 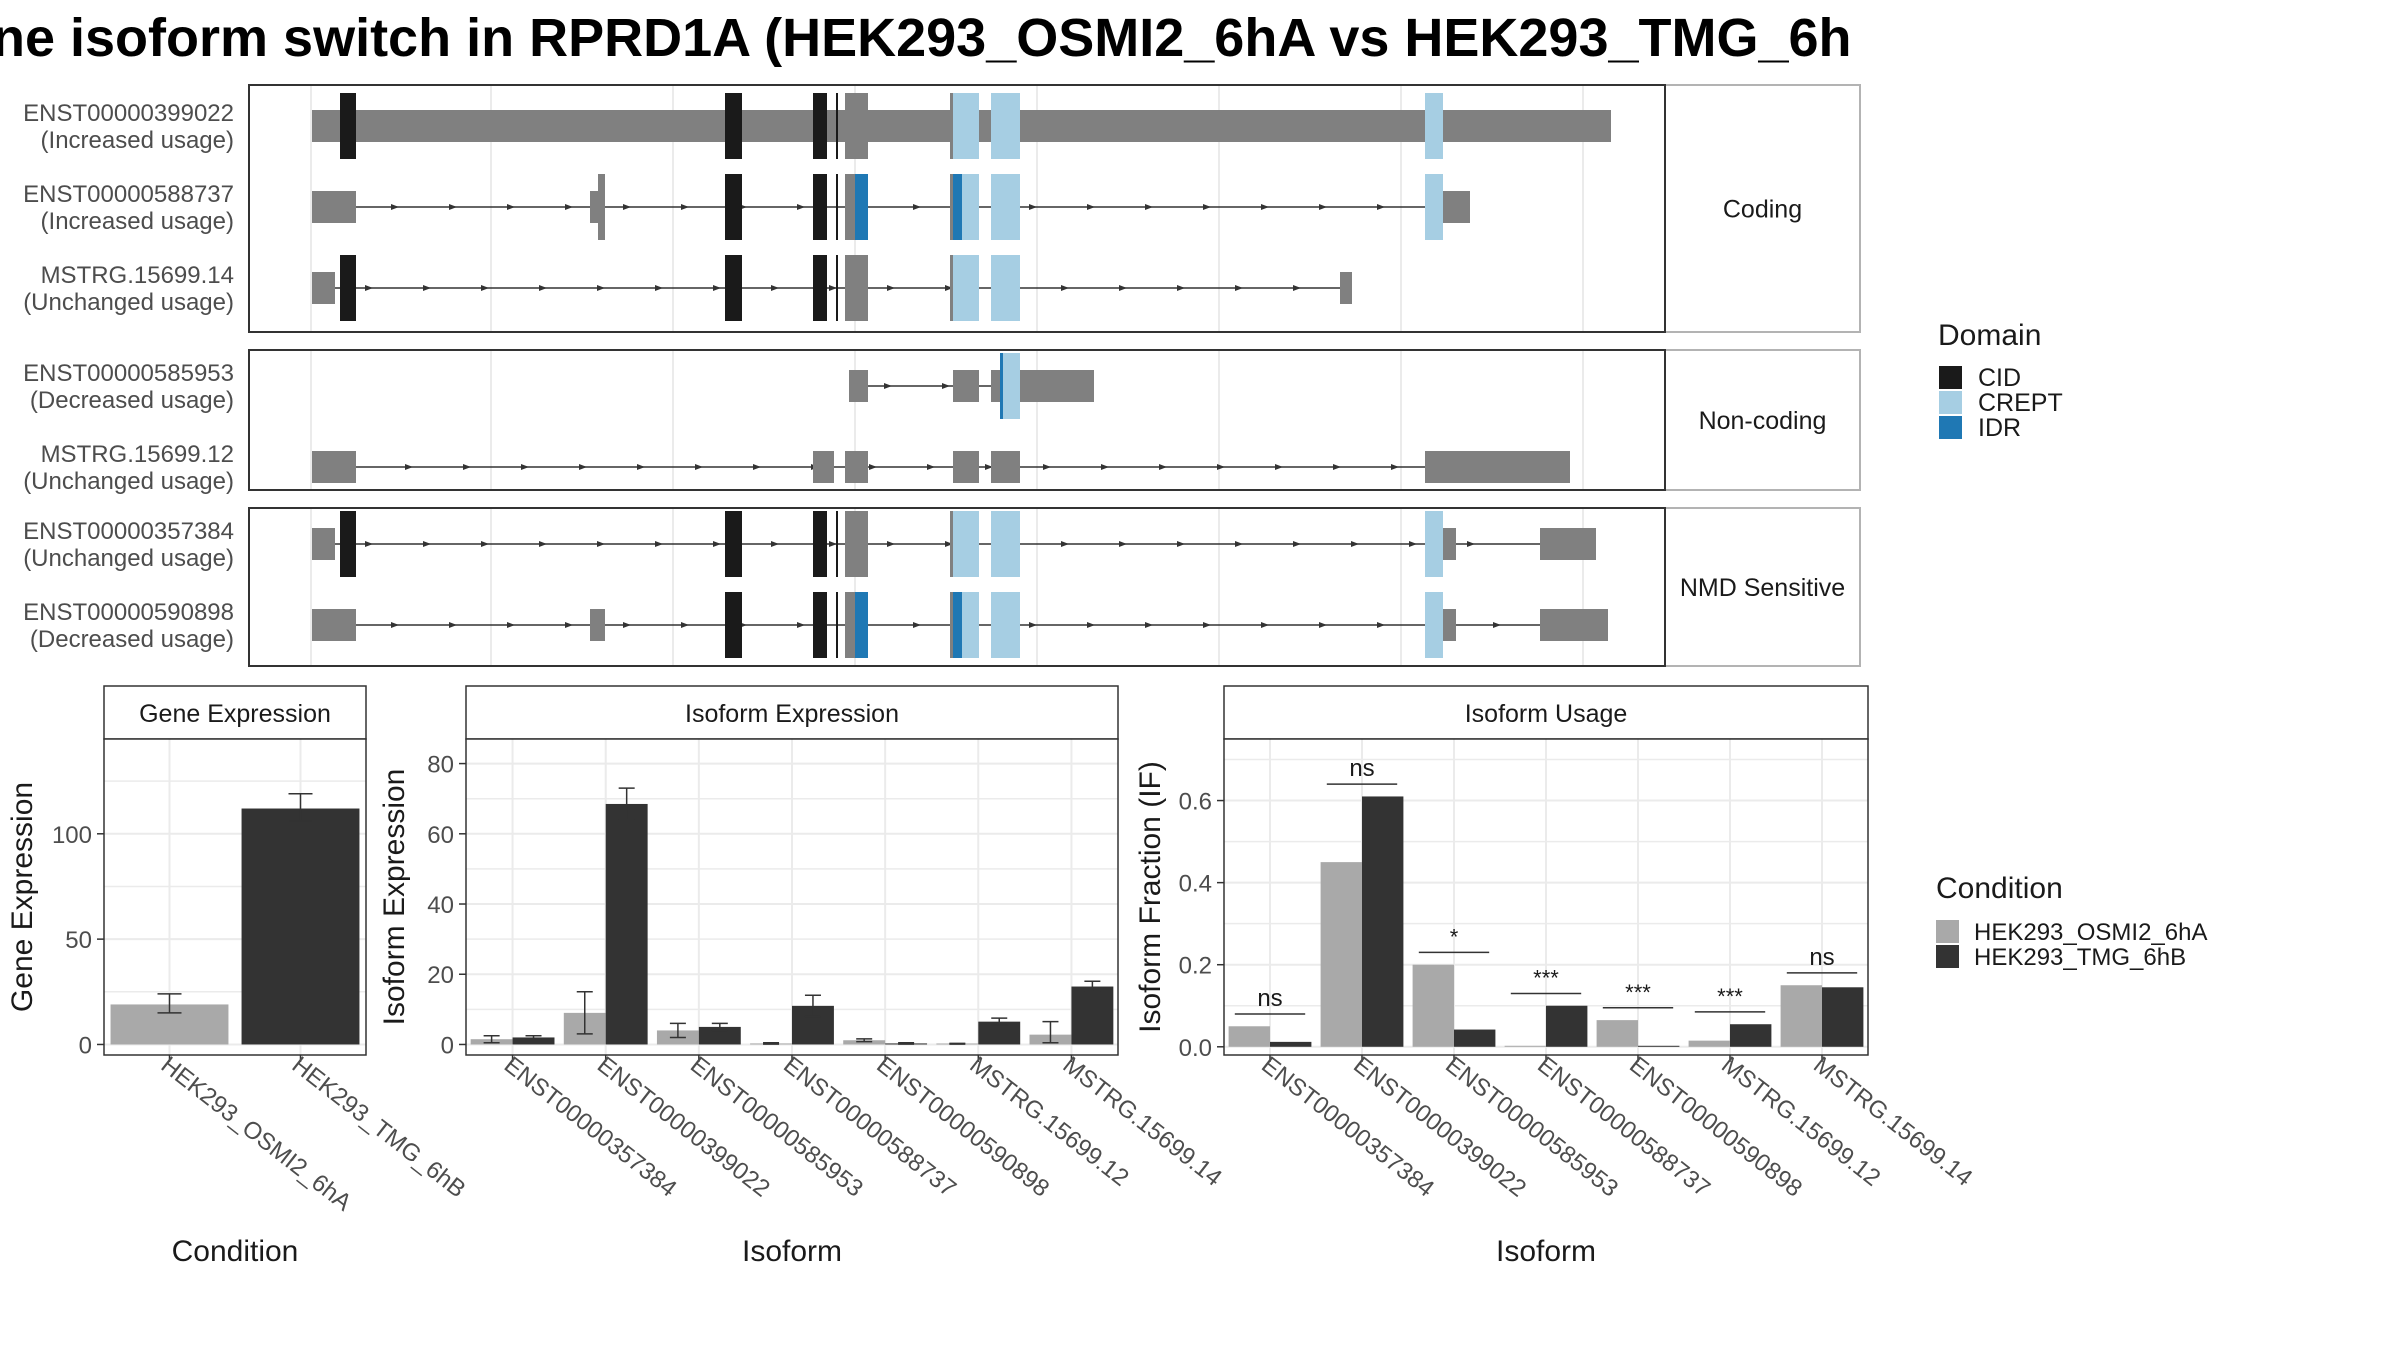 I want to click on group-strip, so click(x=1762, y=420).